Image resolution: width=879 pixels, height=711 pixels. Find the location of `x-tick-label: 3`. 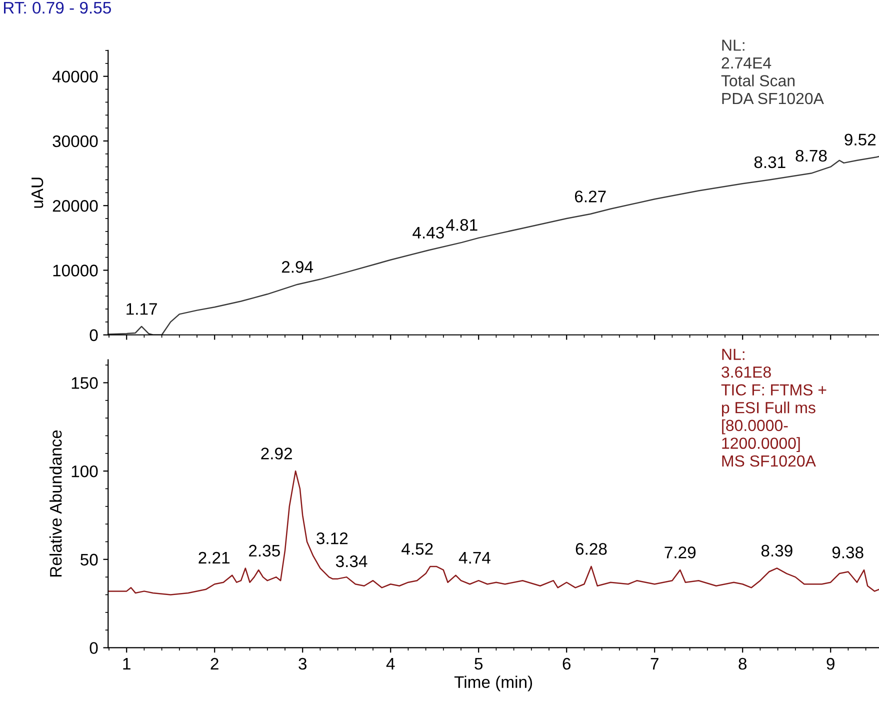

x-tick-label: 3 is located at coordinates (302, 664).